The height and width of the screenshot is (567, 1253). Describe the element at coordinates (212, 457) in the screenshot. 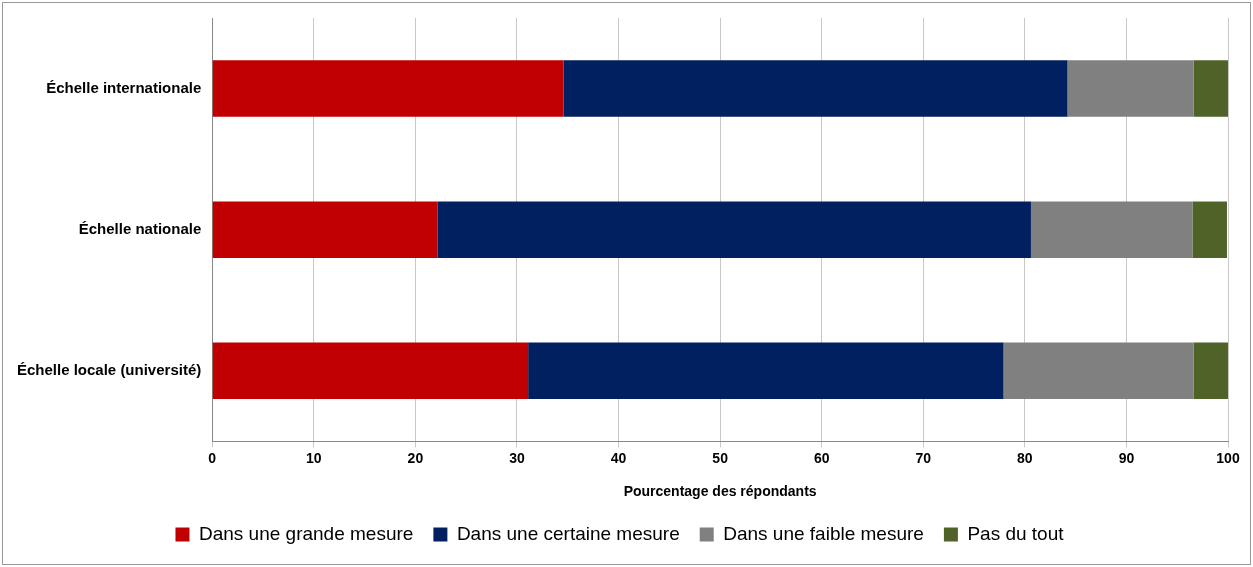

I see `x-tick-label: 0` at that location.